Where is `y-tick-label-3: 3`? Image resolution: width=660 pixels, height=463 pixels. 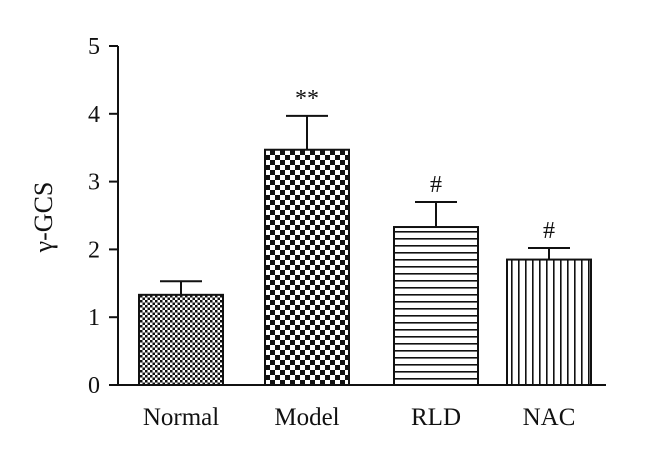
y-tick-label-3: 3 is located at coordinates (94, 183).